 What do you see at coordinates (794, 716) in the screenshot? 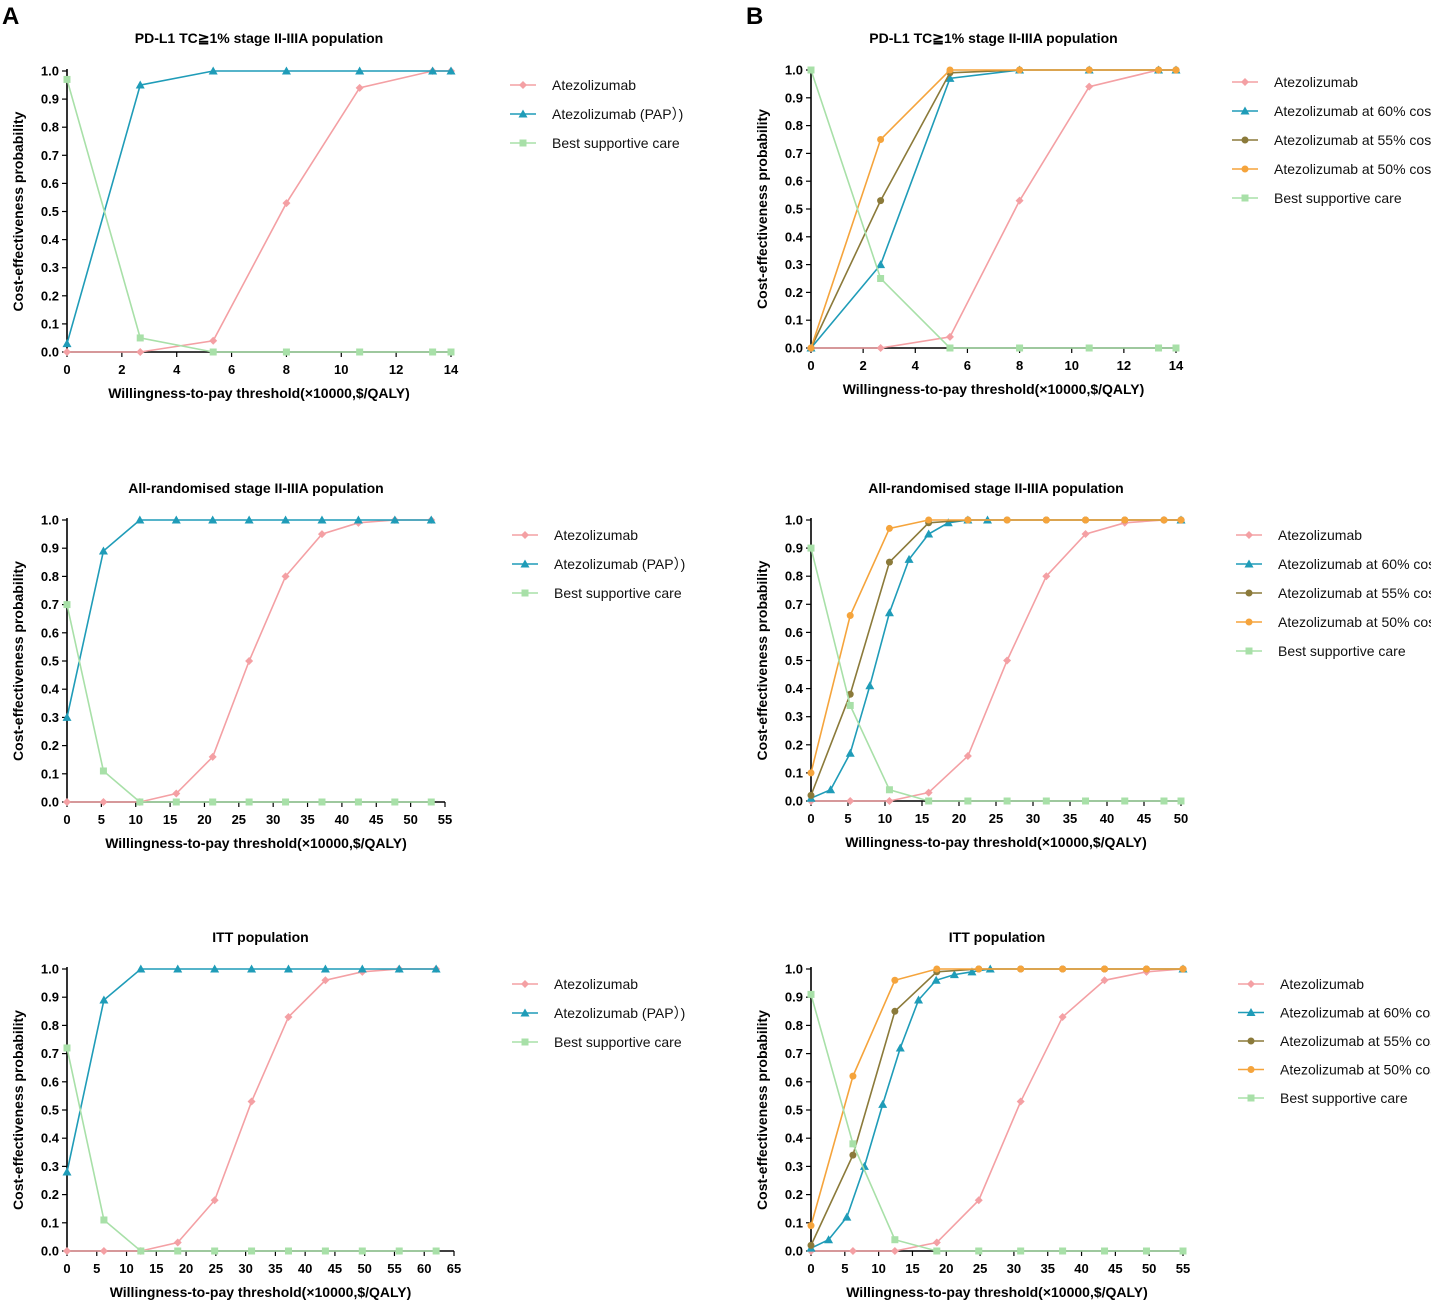
I see `y-tick-label: 0.3` at bounding box center [794, 716].